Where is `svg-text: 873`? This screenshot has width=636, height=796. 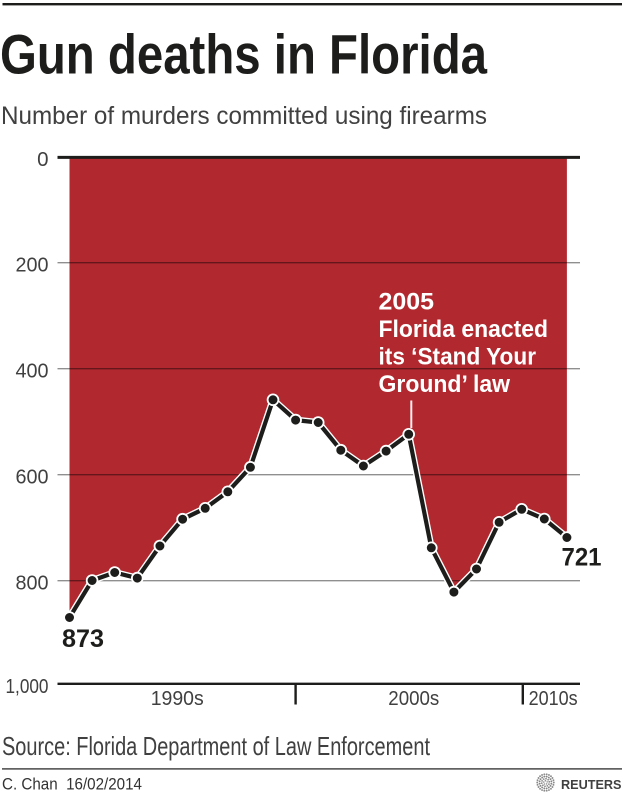
svg-text: 873 is located at coordinates (83, 639).